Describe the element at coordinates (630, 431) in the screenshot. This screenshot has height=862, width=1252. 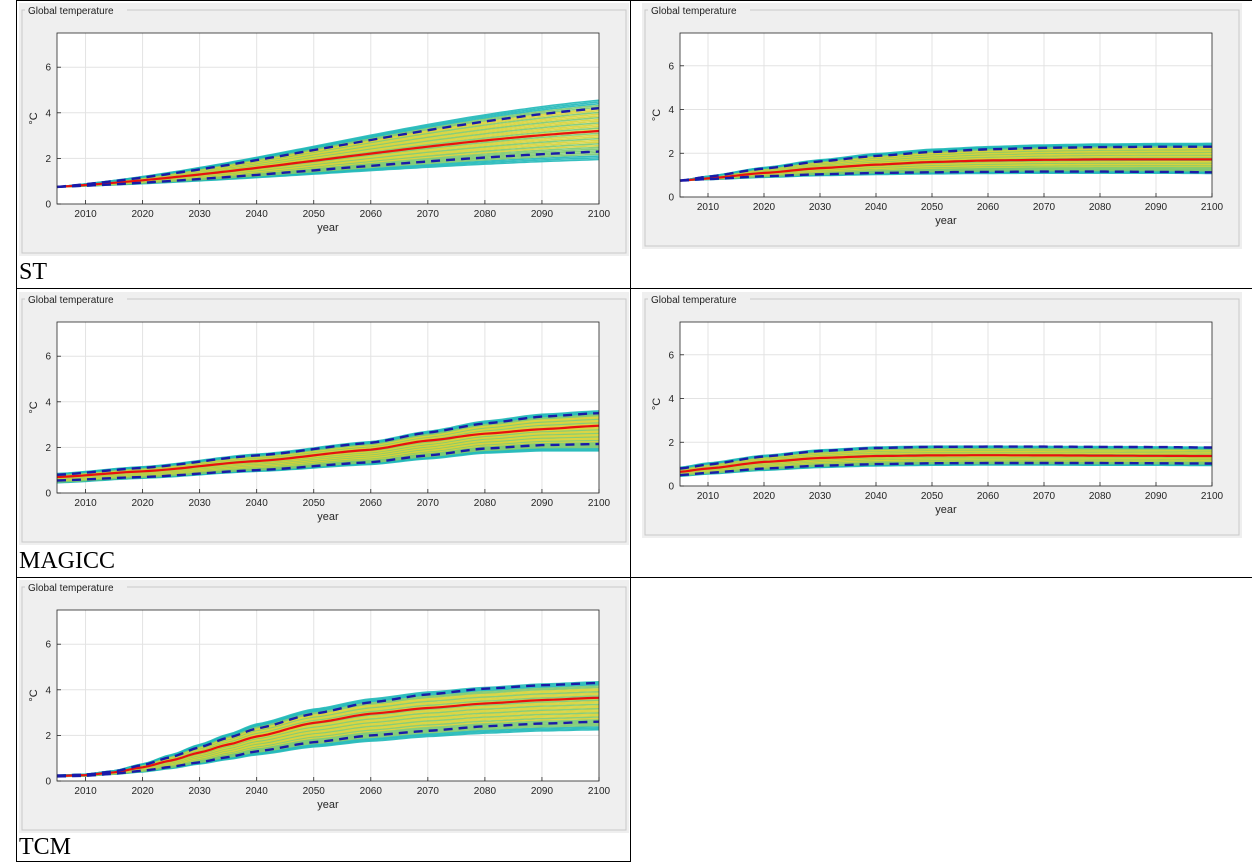
I see `table-column-divider` at that location.